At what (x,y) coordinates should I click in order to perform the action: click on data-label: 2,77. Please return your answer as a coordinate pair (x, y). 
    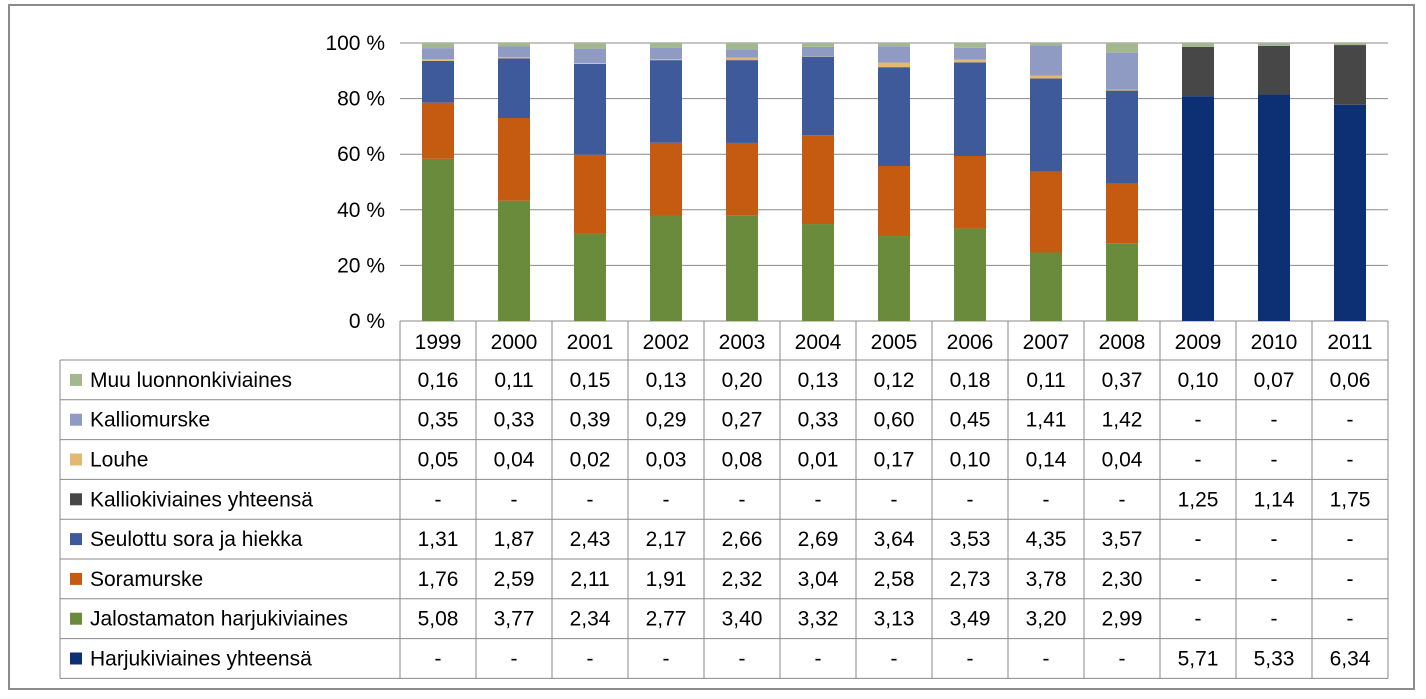
    Looking at the image, I should click on (666, 619).